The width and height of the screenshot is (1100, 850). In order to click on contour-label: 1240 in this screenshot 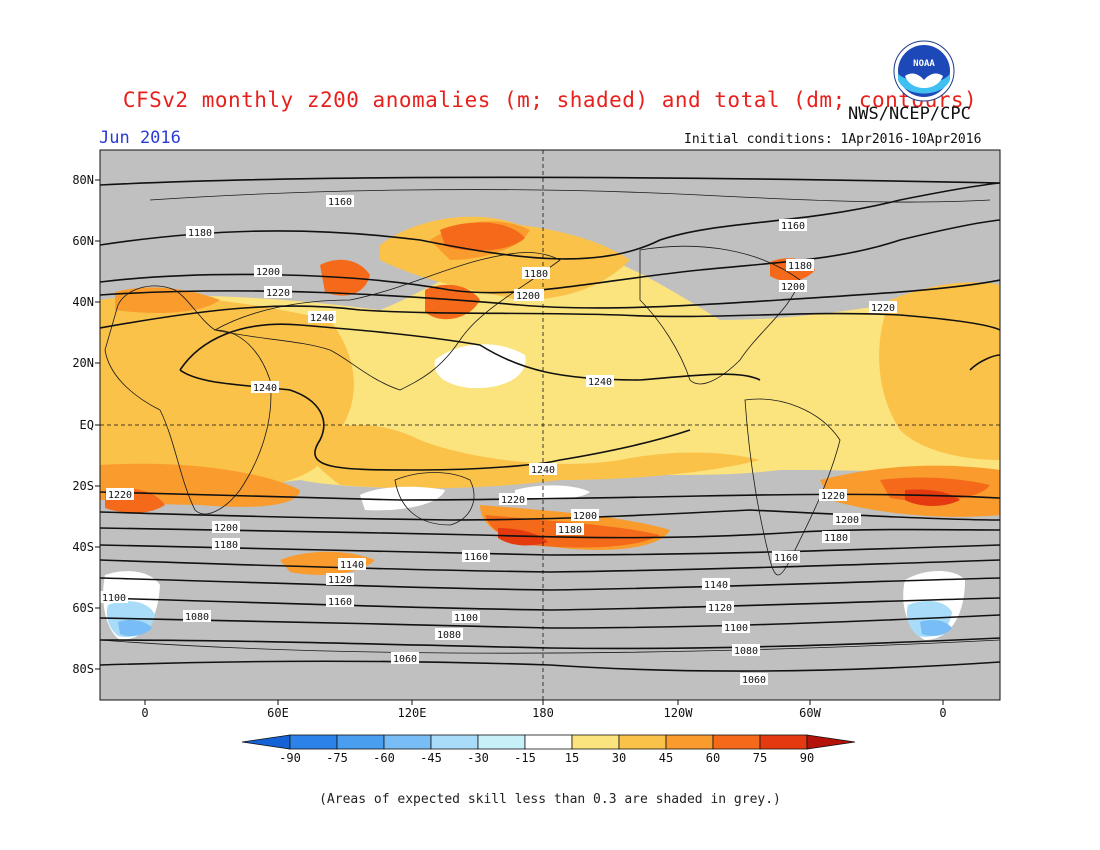, I will do `click(543, 470)`.